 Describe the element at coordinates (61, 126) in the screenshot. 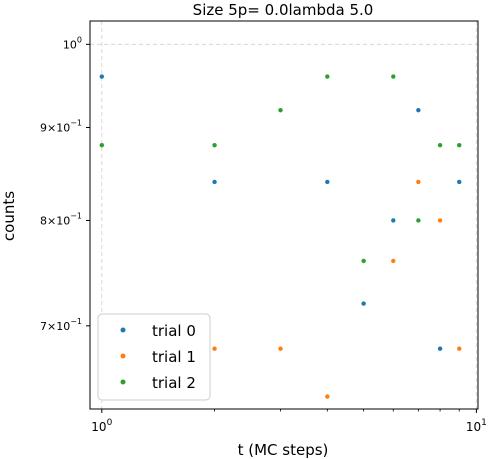

I see `y-tick-label: 9×10⁻¹` at that location.